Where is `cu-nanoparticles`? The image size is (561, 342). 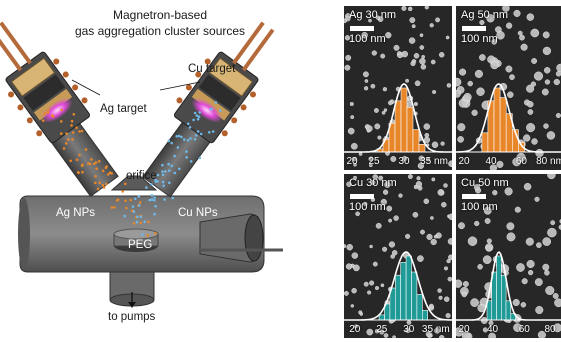
cu-nanoparticles is located at coordinates (172, 168).